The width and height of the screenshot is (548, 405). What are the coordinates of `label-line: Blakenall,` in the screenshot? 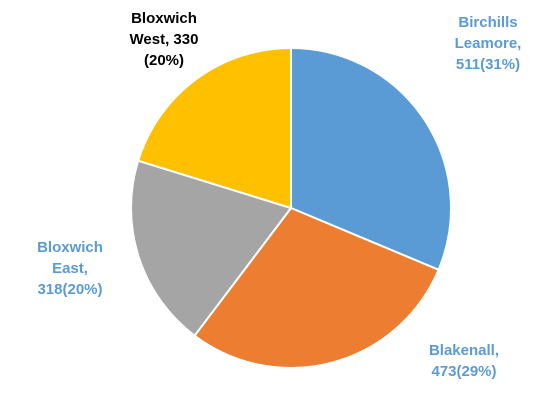 It's located at (464, 350).